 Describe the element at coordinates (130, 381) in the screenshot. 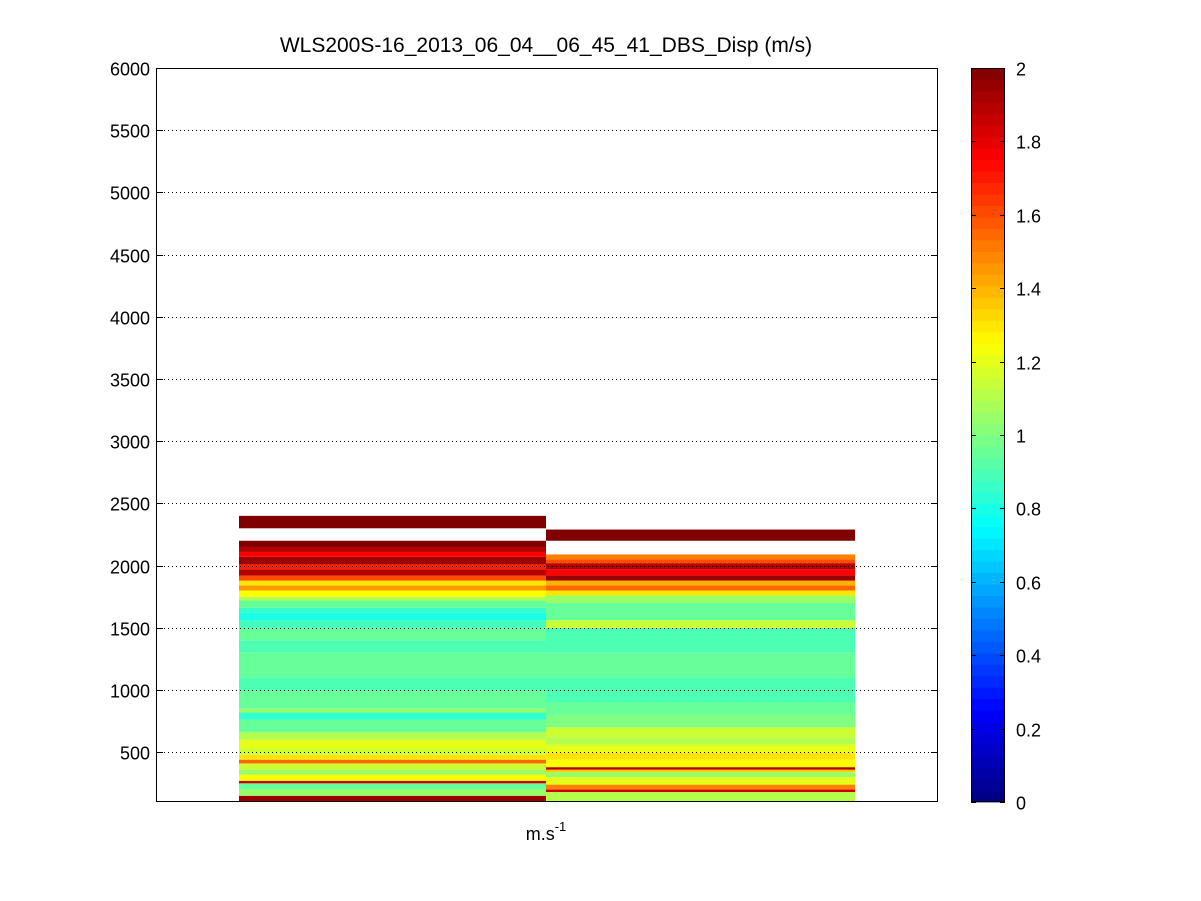

I see `y-tick-label: 3500` at that location.